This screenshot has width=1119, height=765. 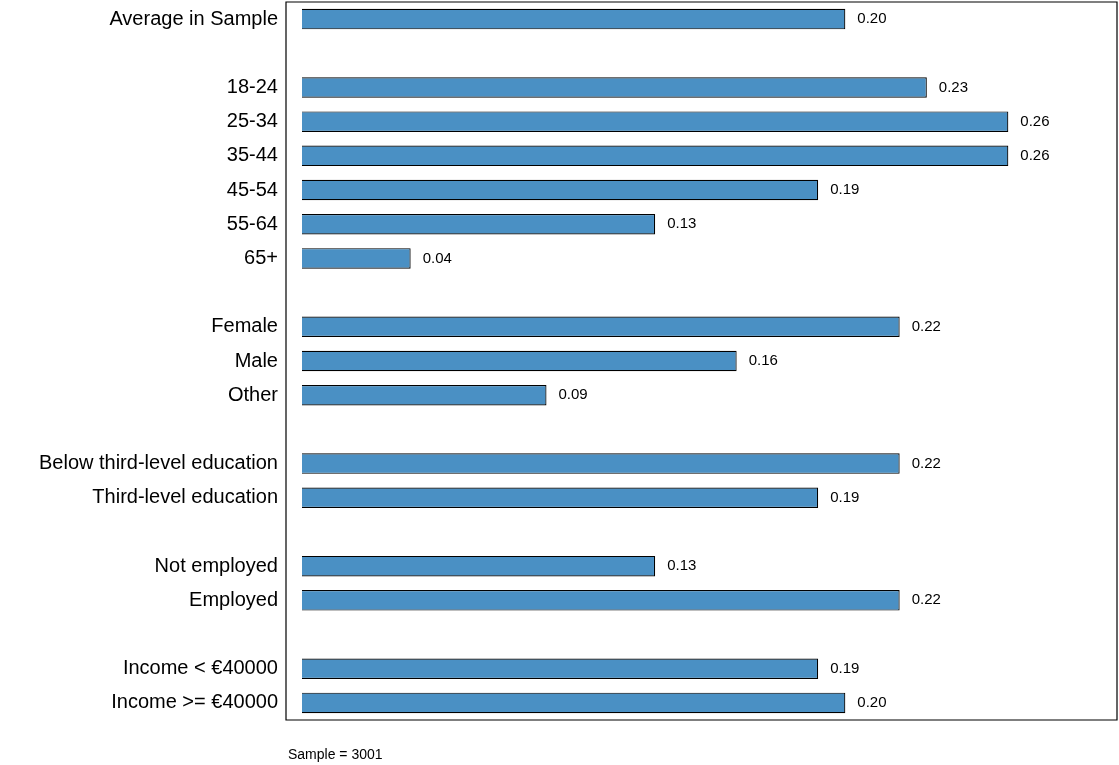 What do you see at coordinates (216, 564) in the screenshot?
I see `y-tick-label: Not employed` at bounding box center [216, 564].